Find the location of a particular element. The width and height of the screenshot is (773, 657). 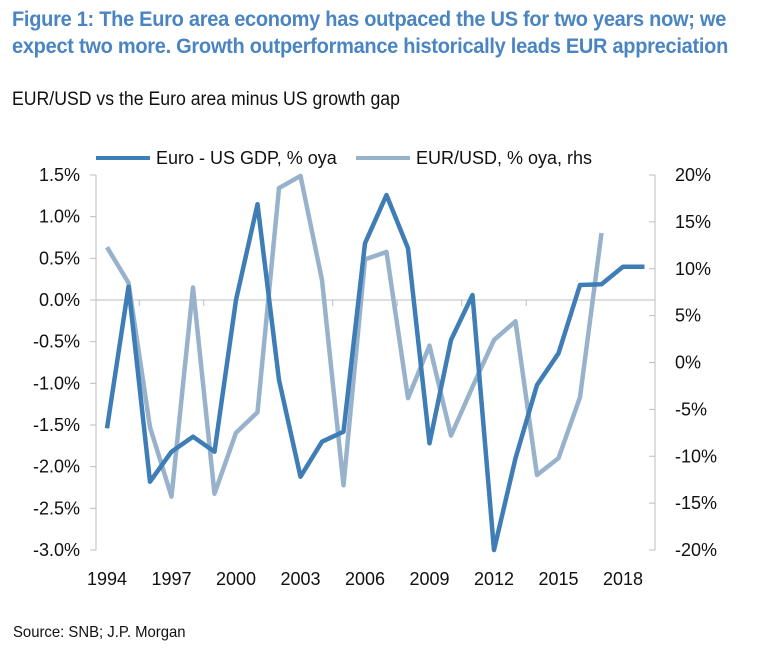

legend: Euro - US GDP, % oya EUR/USD, % oya, rhs is located at coordinates (344, 158).